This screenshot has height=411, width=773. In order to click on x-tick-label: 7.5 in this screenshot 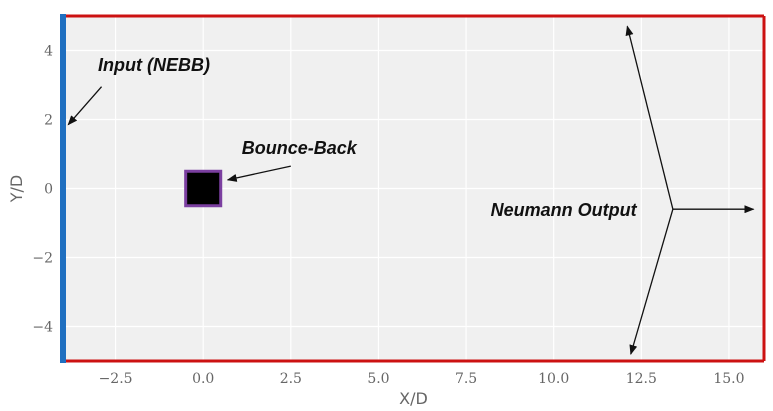, I will do `click(466, 379)`.